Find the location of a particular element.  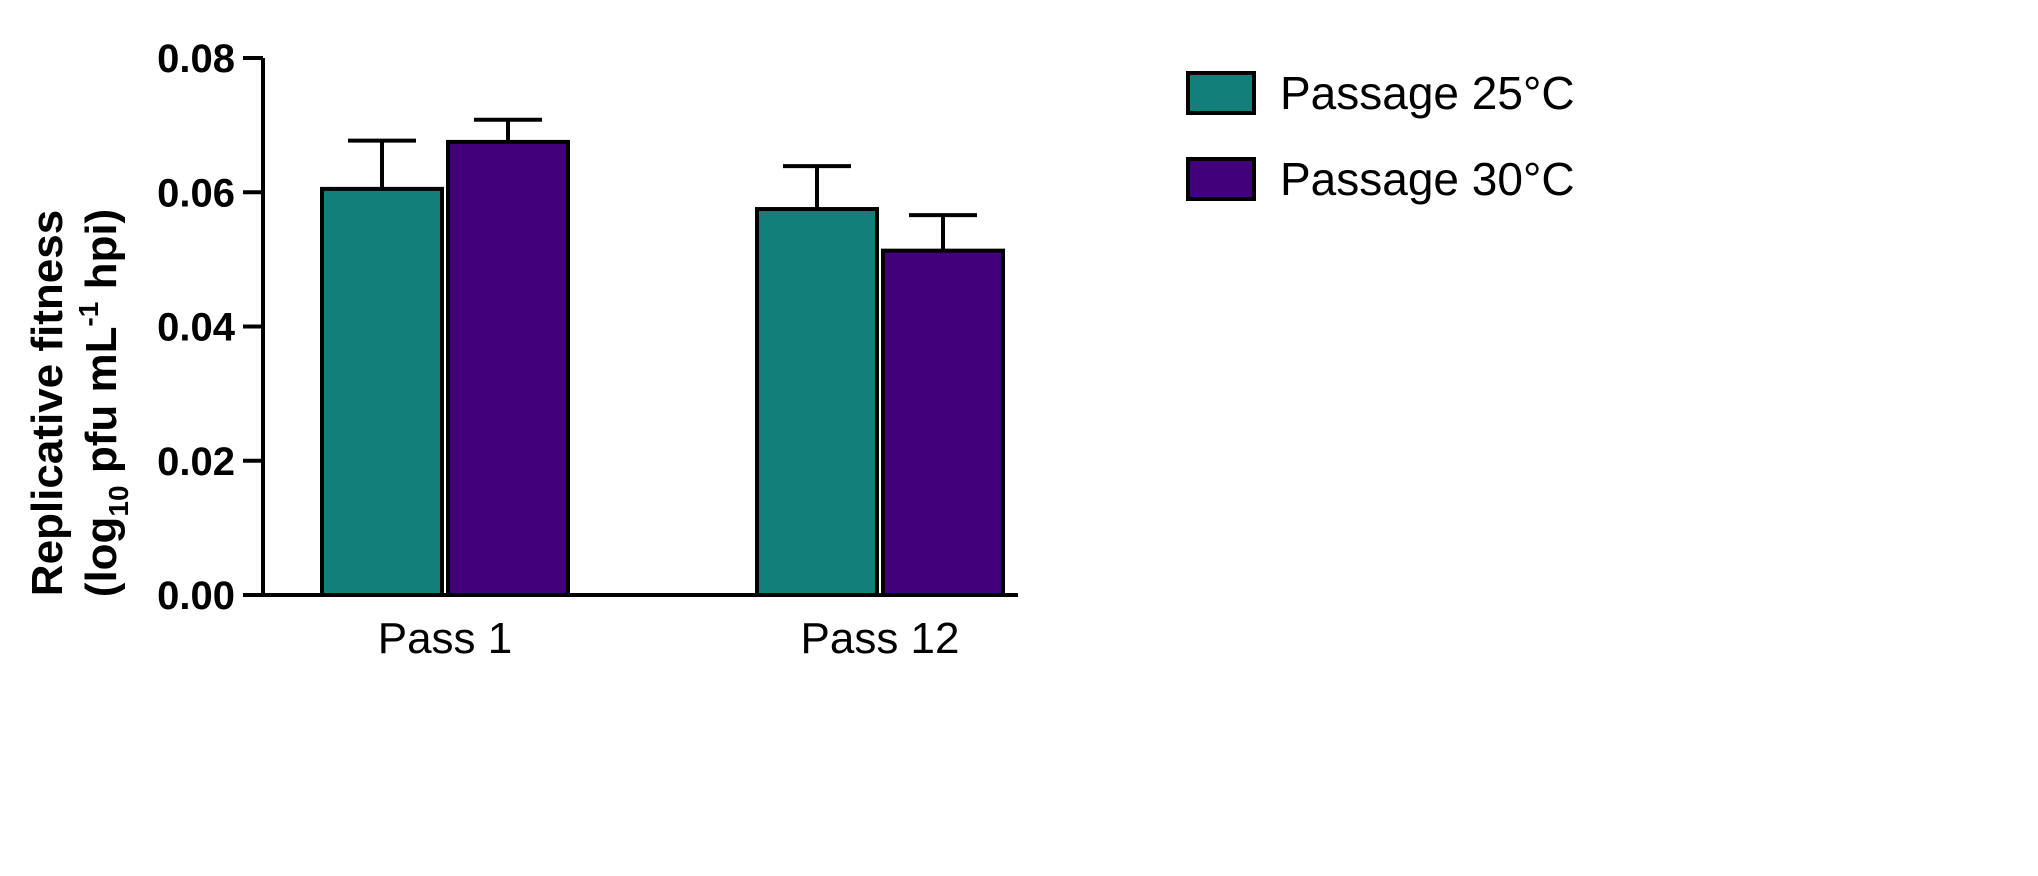

y-tick-label: 0.04 is located at coordinates (196, 328).